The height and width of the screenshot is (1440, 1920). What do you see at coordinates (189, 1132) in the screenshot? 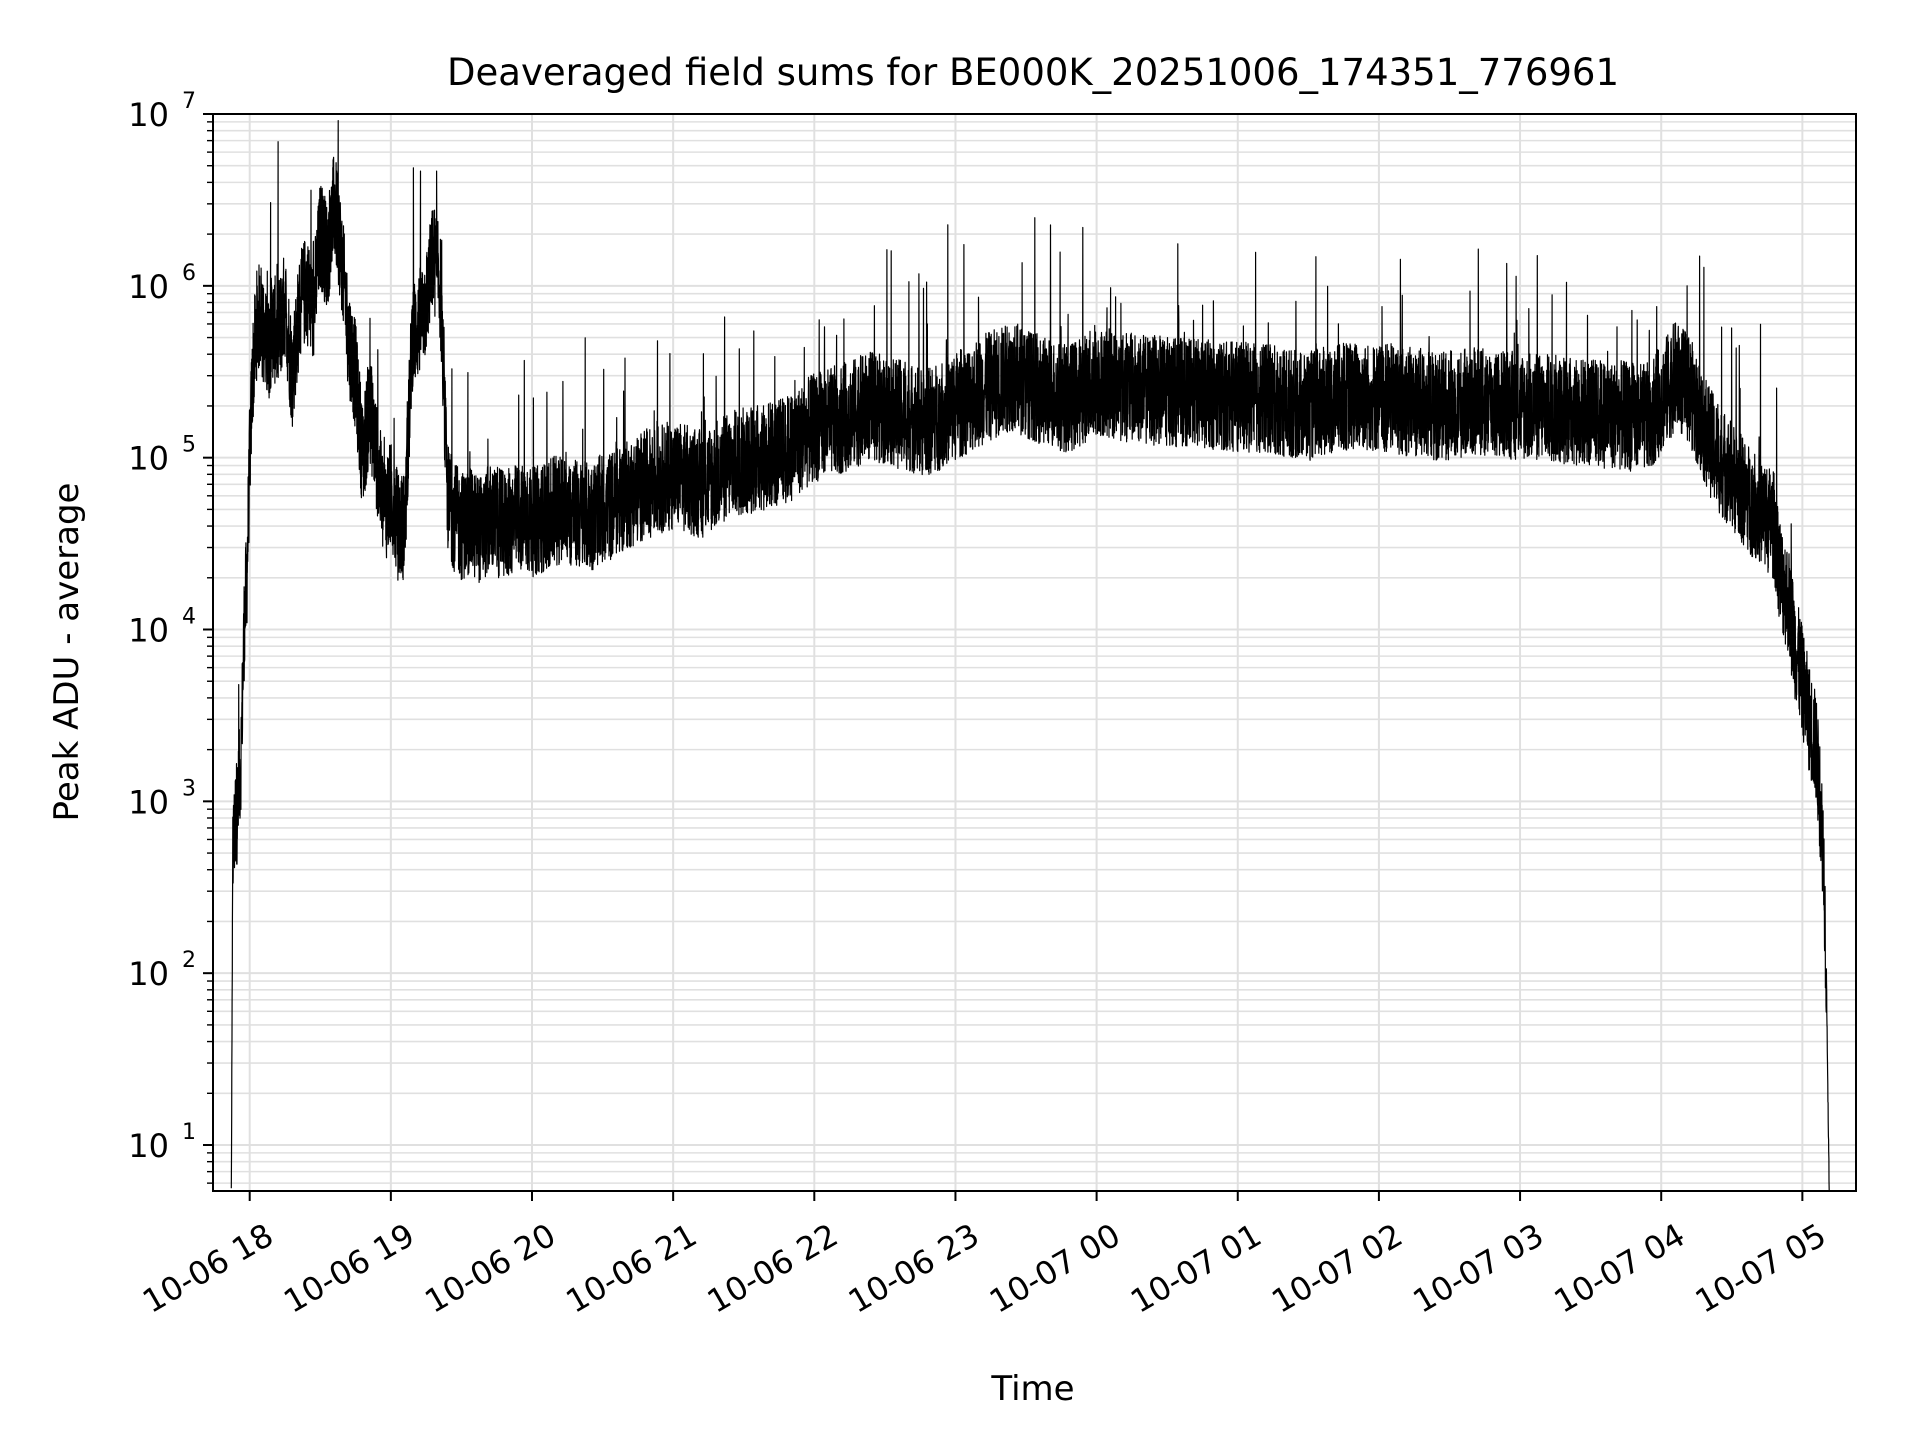
I see `y-tick-exponent: 1` at bounding box center [189, 1132].